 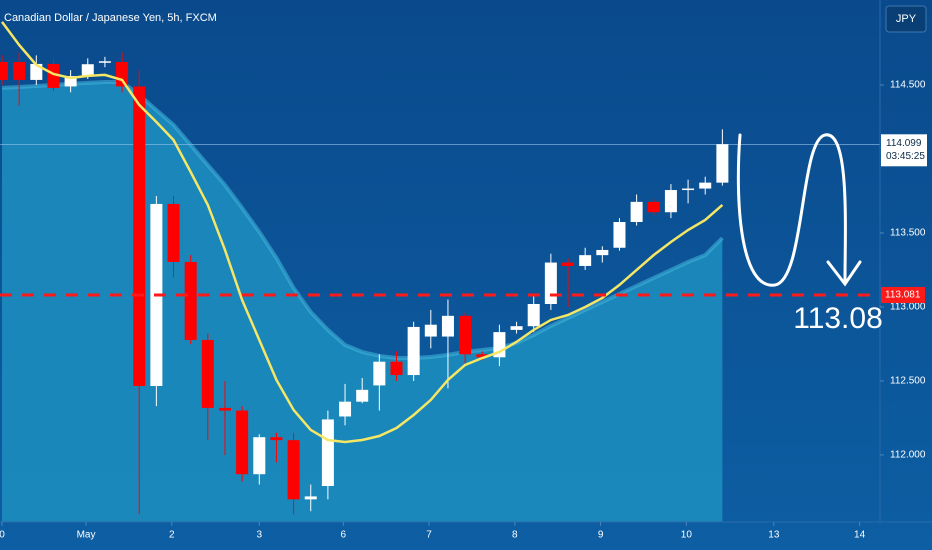 I want to click on hand-drawn-arrow, so click(x=799, y=210).